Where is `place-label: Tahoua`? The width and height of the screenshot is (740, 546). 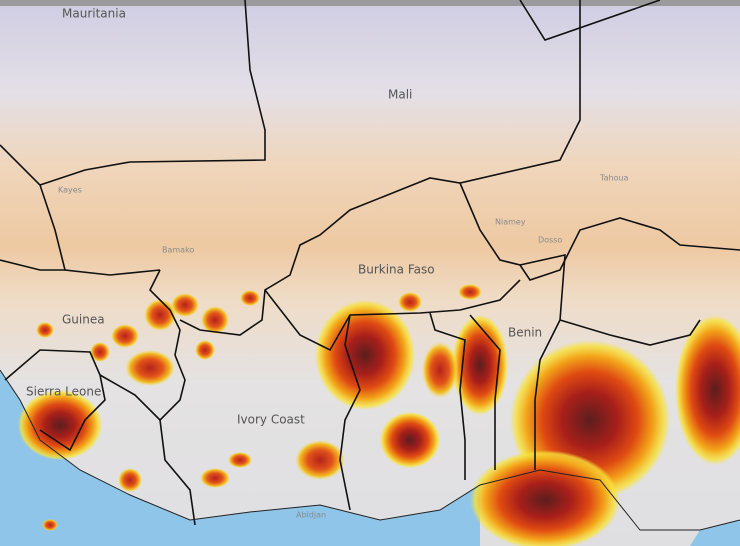 place-label: Tahoua is located at coordinates (614, 178).